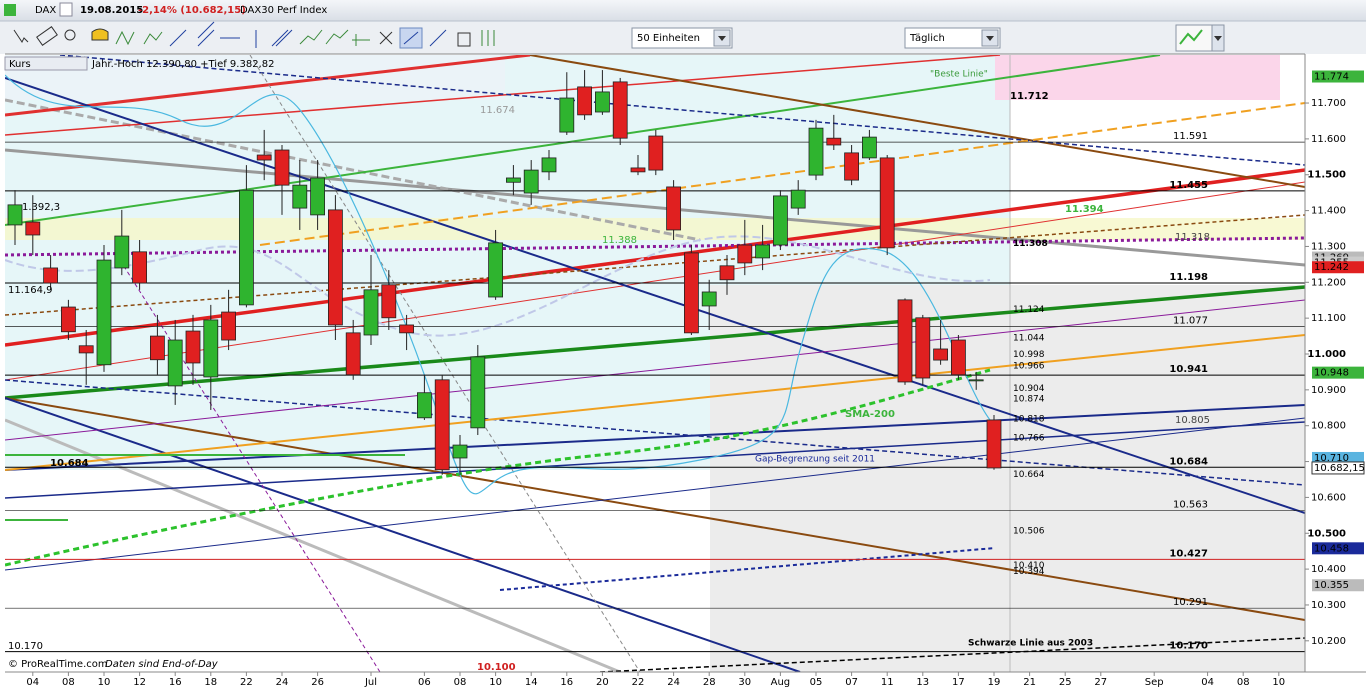 This screenshot has width=1366, height=694. What do you see at coordinates (1029, 367) in the screenshot?
I see `level-label: 10.966` at bounding box center [1029, 367].